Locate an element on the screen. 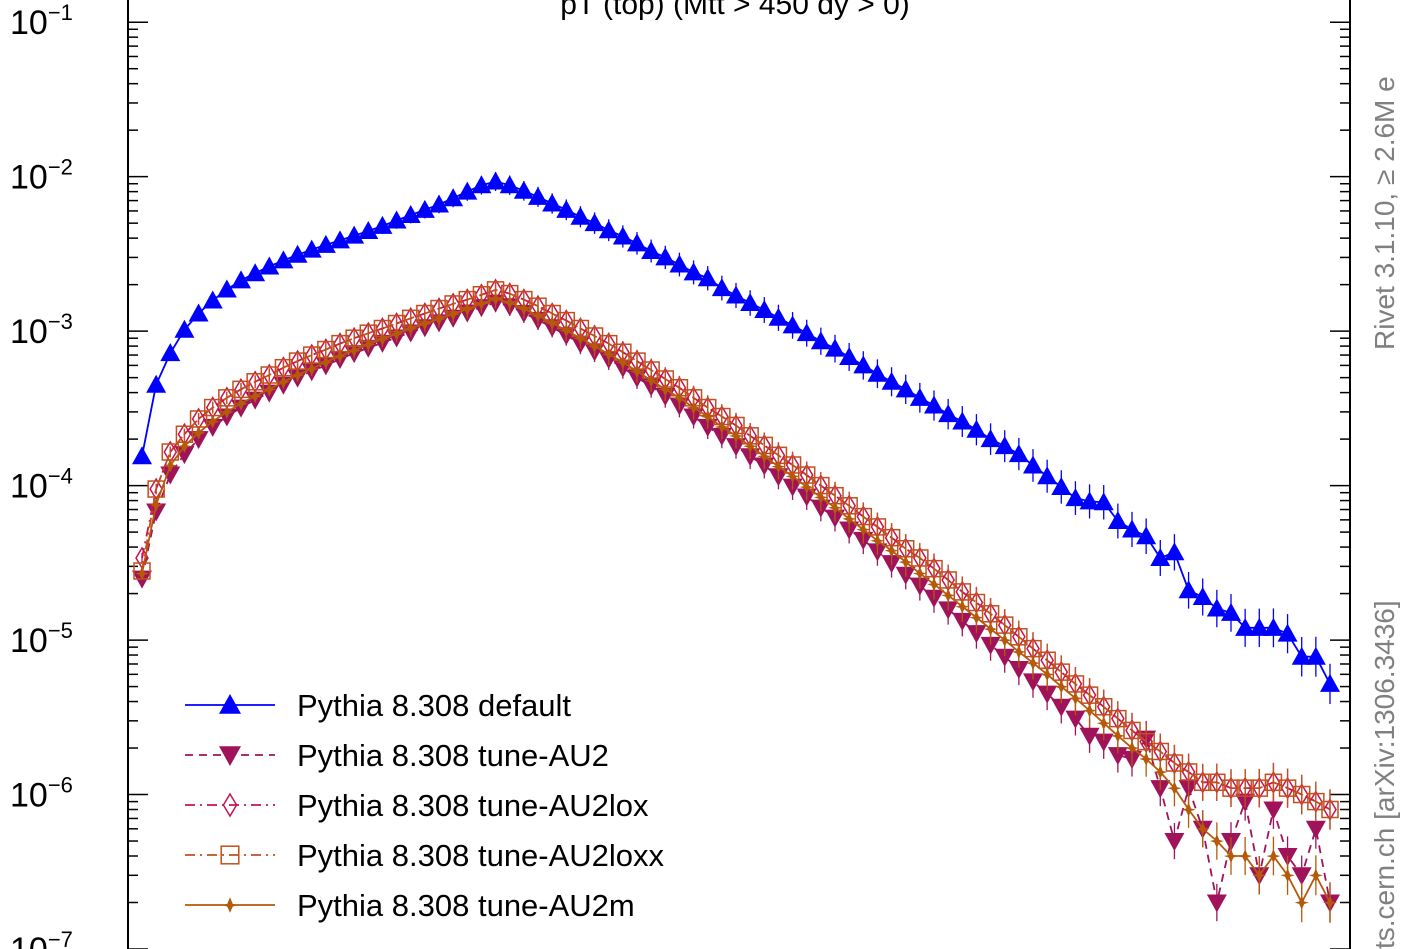 The height and width of the screenshot is (949, 1409). y-tick-label: 10−5 is located at coordinates (41, 639).